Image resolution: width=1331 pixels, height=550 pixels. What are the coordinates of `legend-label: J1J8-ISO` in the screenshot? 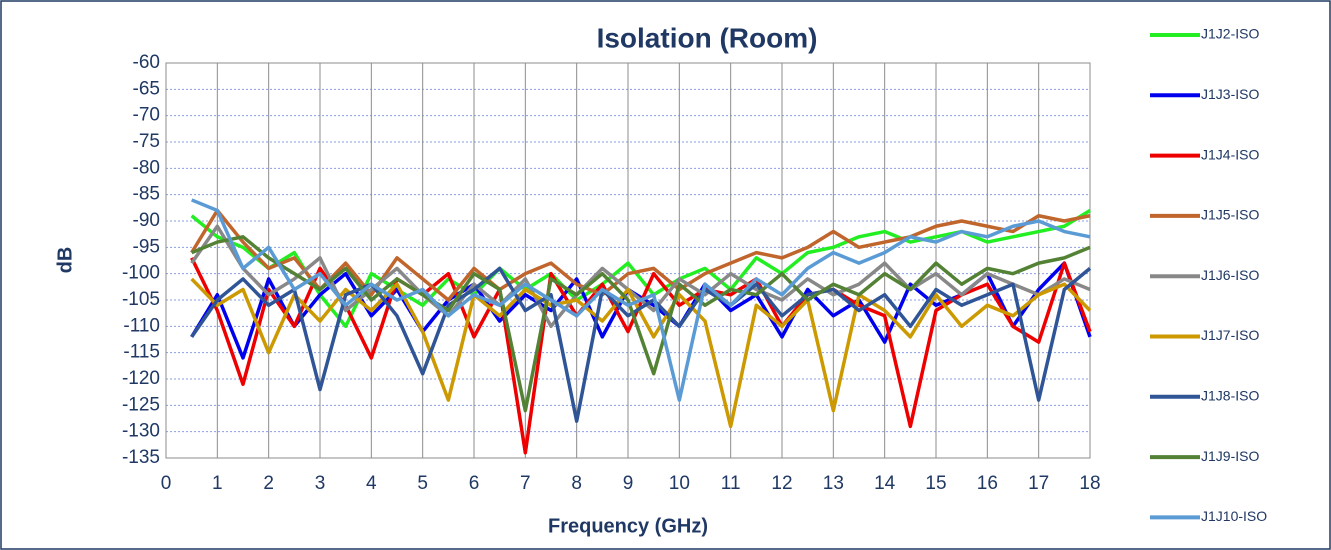 It's located at (1230, 396).